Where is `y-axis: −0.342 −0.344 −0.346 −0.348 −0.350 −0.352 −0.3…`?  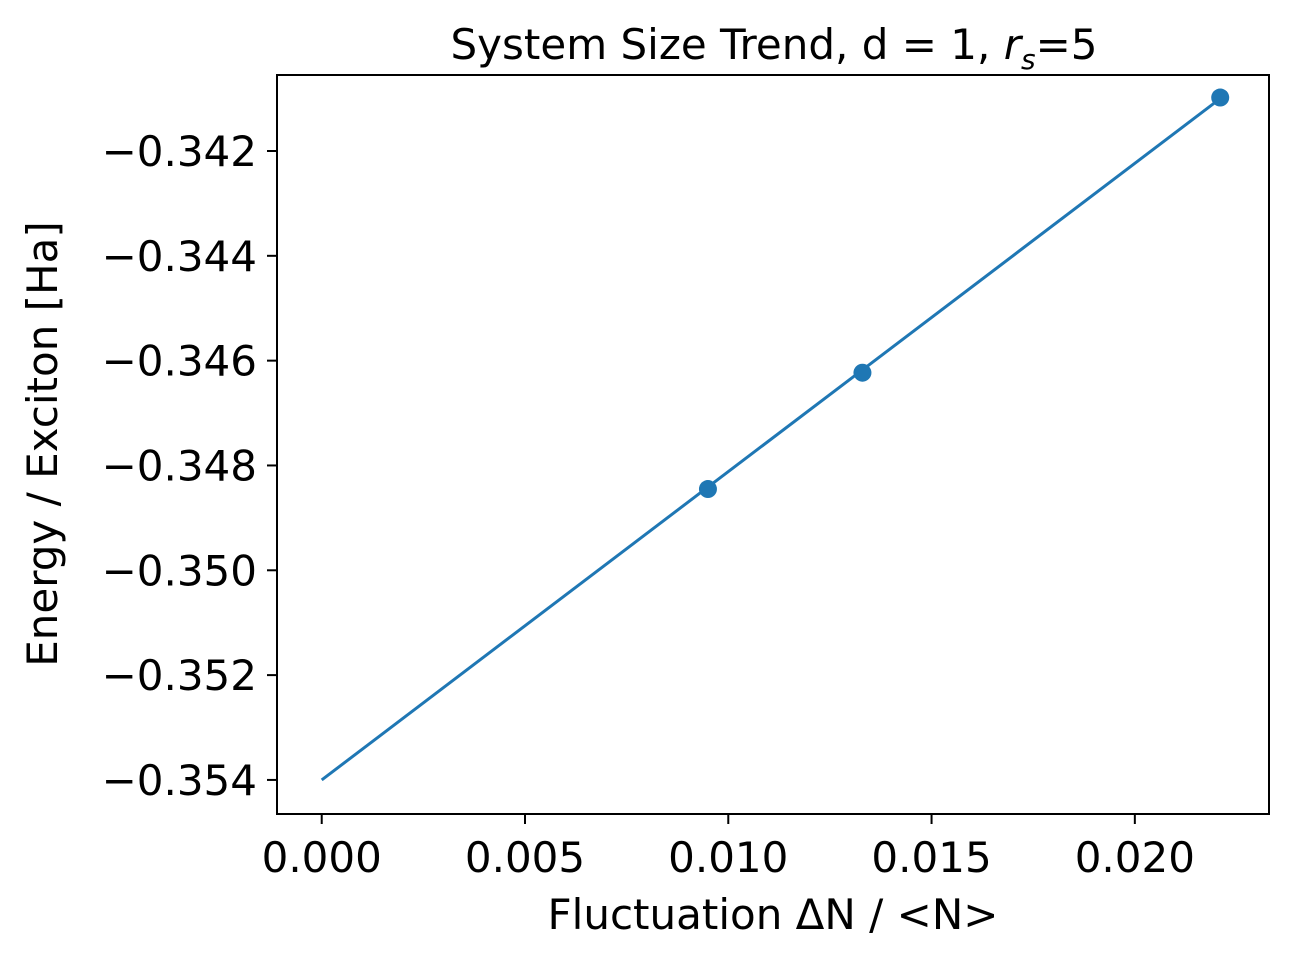
y-axis: −0.342 −0.344 −0.346 −0.348 −0.350 −0.352 −0.3… is located at coordinates (189, 466).